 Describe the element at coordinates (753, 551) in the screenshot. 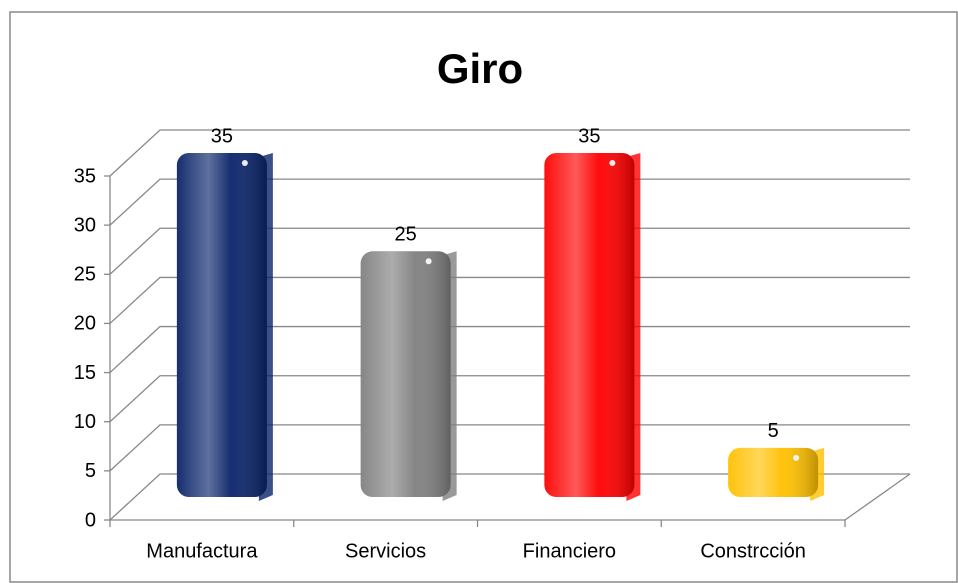

I see `x-tick-label: Constrcción` at that location.